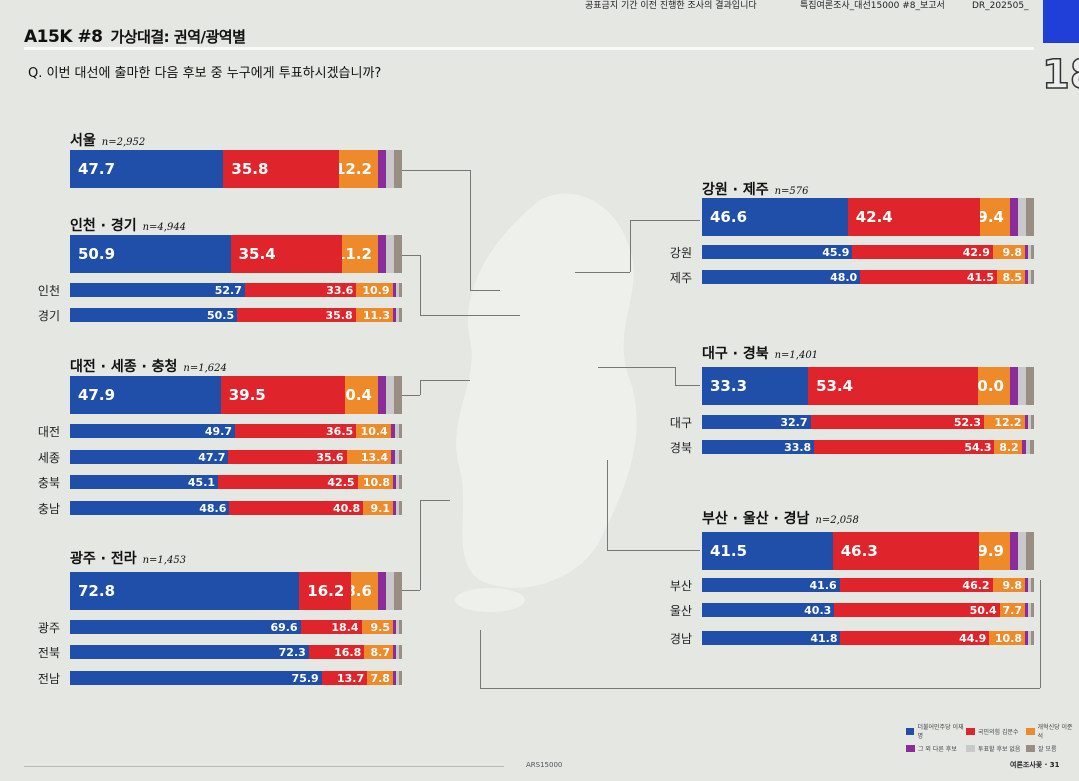 Image resolution: width=1079 pixels, height=781 pixels. I want to click on bar-segment-reform: 8.5, so click(1010, 277).